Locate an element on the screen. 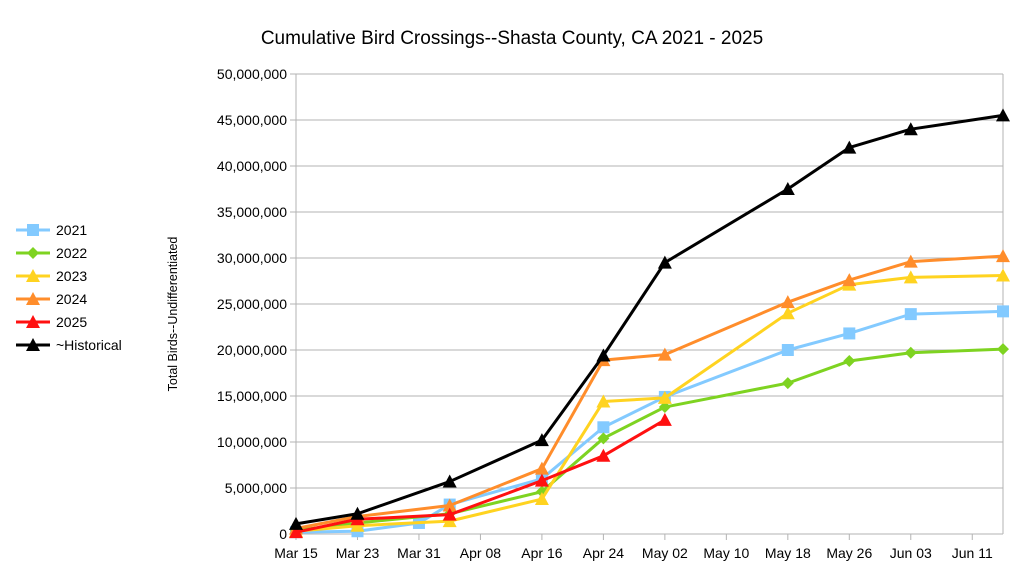  legend-label: 2023 is located at coordinates (71, 276).